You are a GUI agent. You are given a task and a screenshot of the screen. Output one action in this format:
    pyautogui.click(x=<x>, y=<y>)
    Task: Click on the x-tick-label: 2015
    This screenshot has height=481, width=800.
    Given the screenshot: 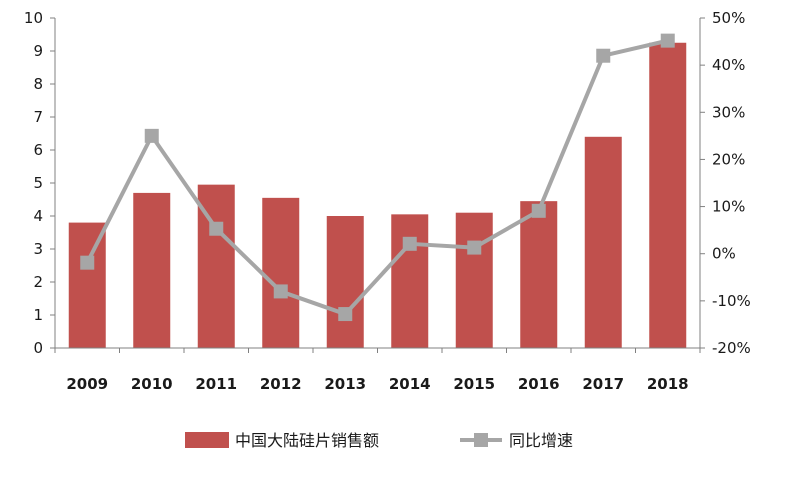 What is the action you would take?
    pyautogui.click(x=474, y=384)
    